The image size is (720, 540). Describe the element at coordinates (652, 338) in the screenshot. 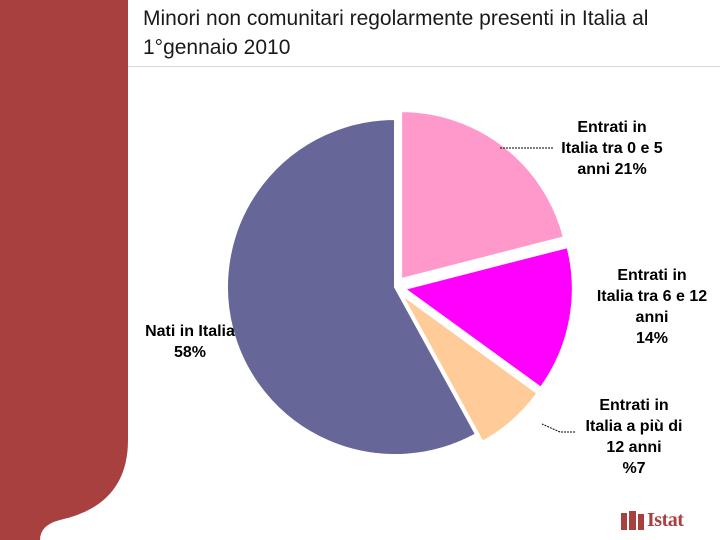

I see `pie-slice-label-line: 14%` at that location.